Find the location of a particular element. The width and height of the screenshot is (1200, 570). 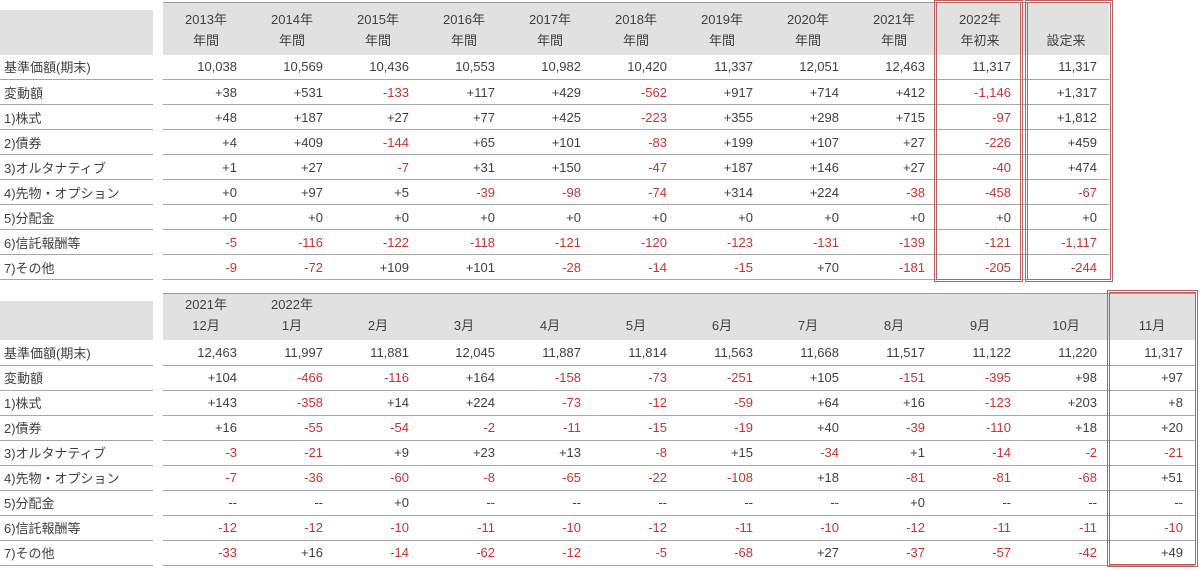

column-header-highlighted: 2022年 年初来 is located at coordinates (980, 28).